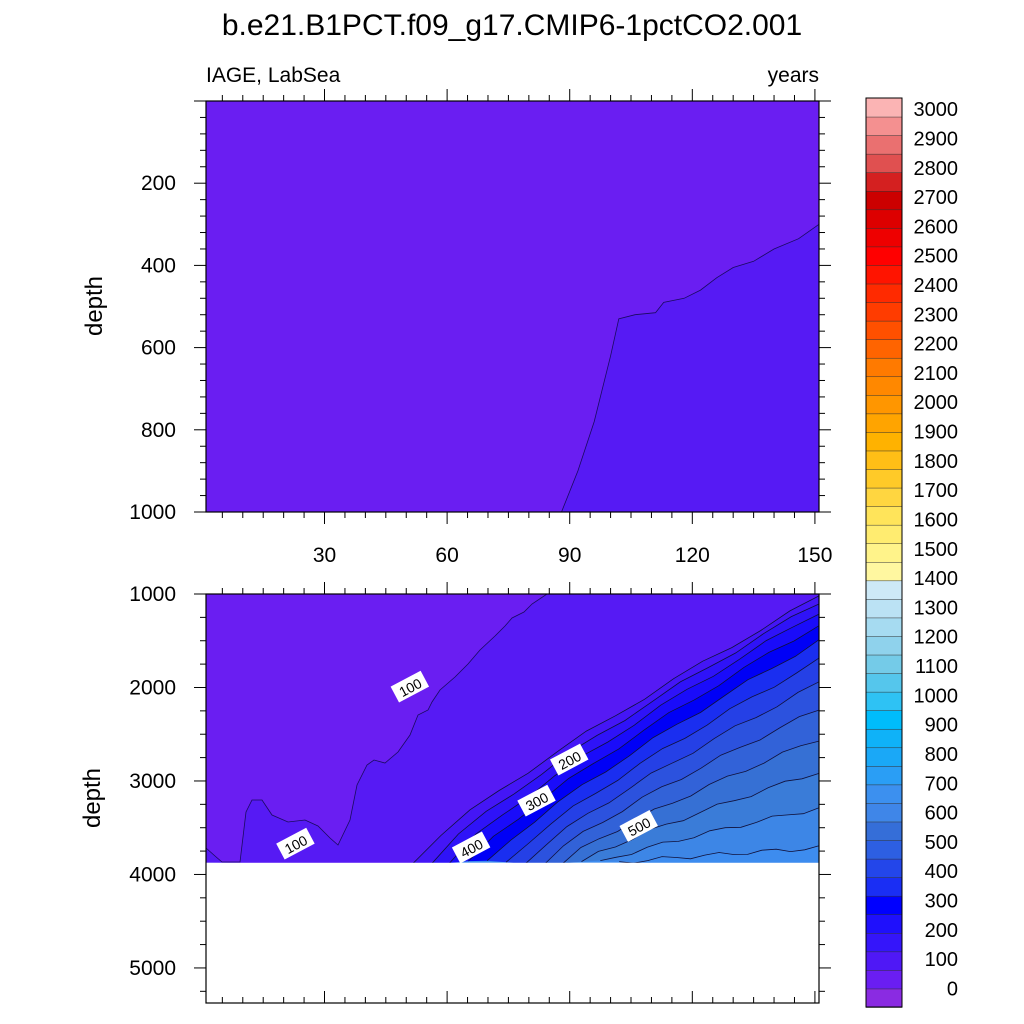  What do you see at coordinates (936, 433) in the screenshot?
I see `colorbar-label: 1900` at bounding box center [936, 433].